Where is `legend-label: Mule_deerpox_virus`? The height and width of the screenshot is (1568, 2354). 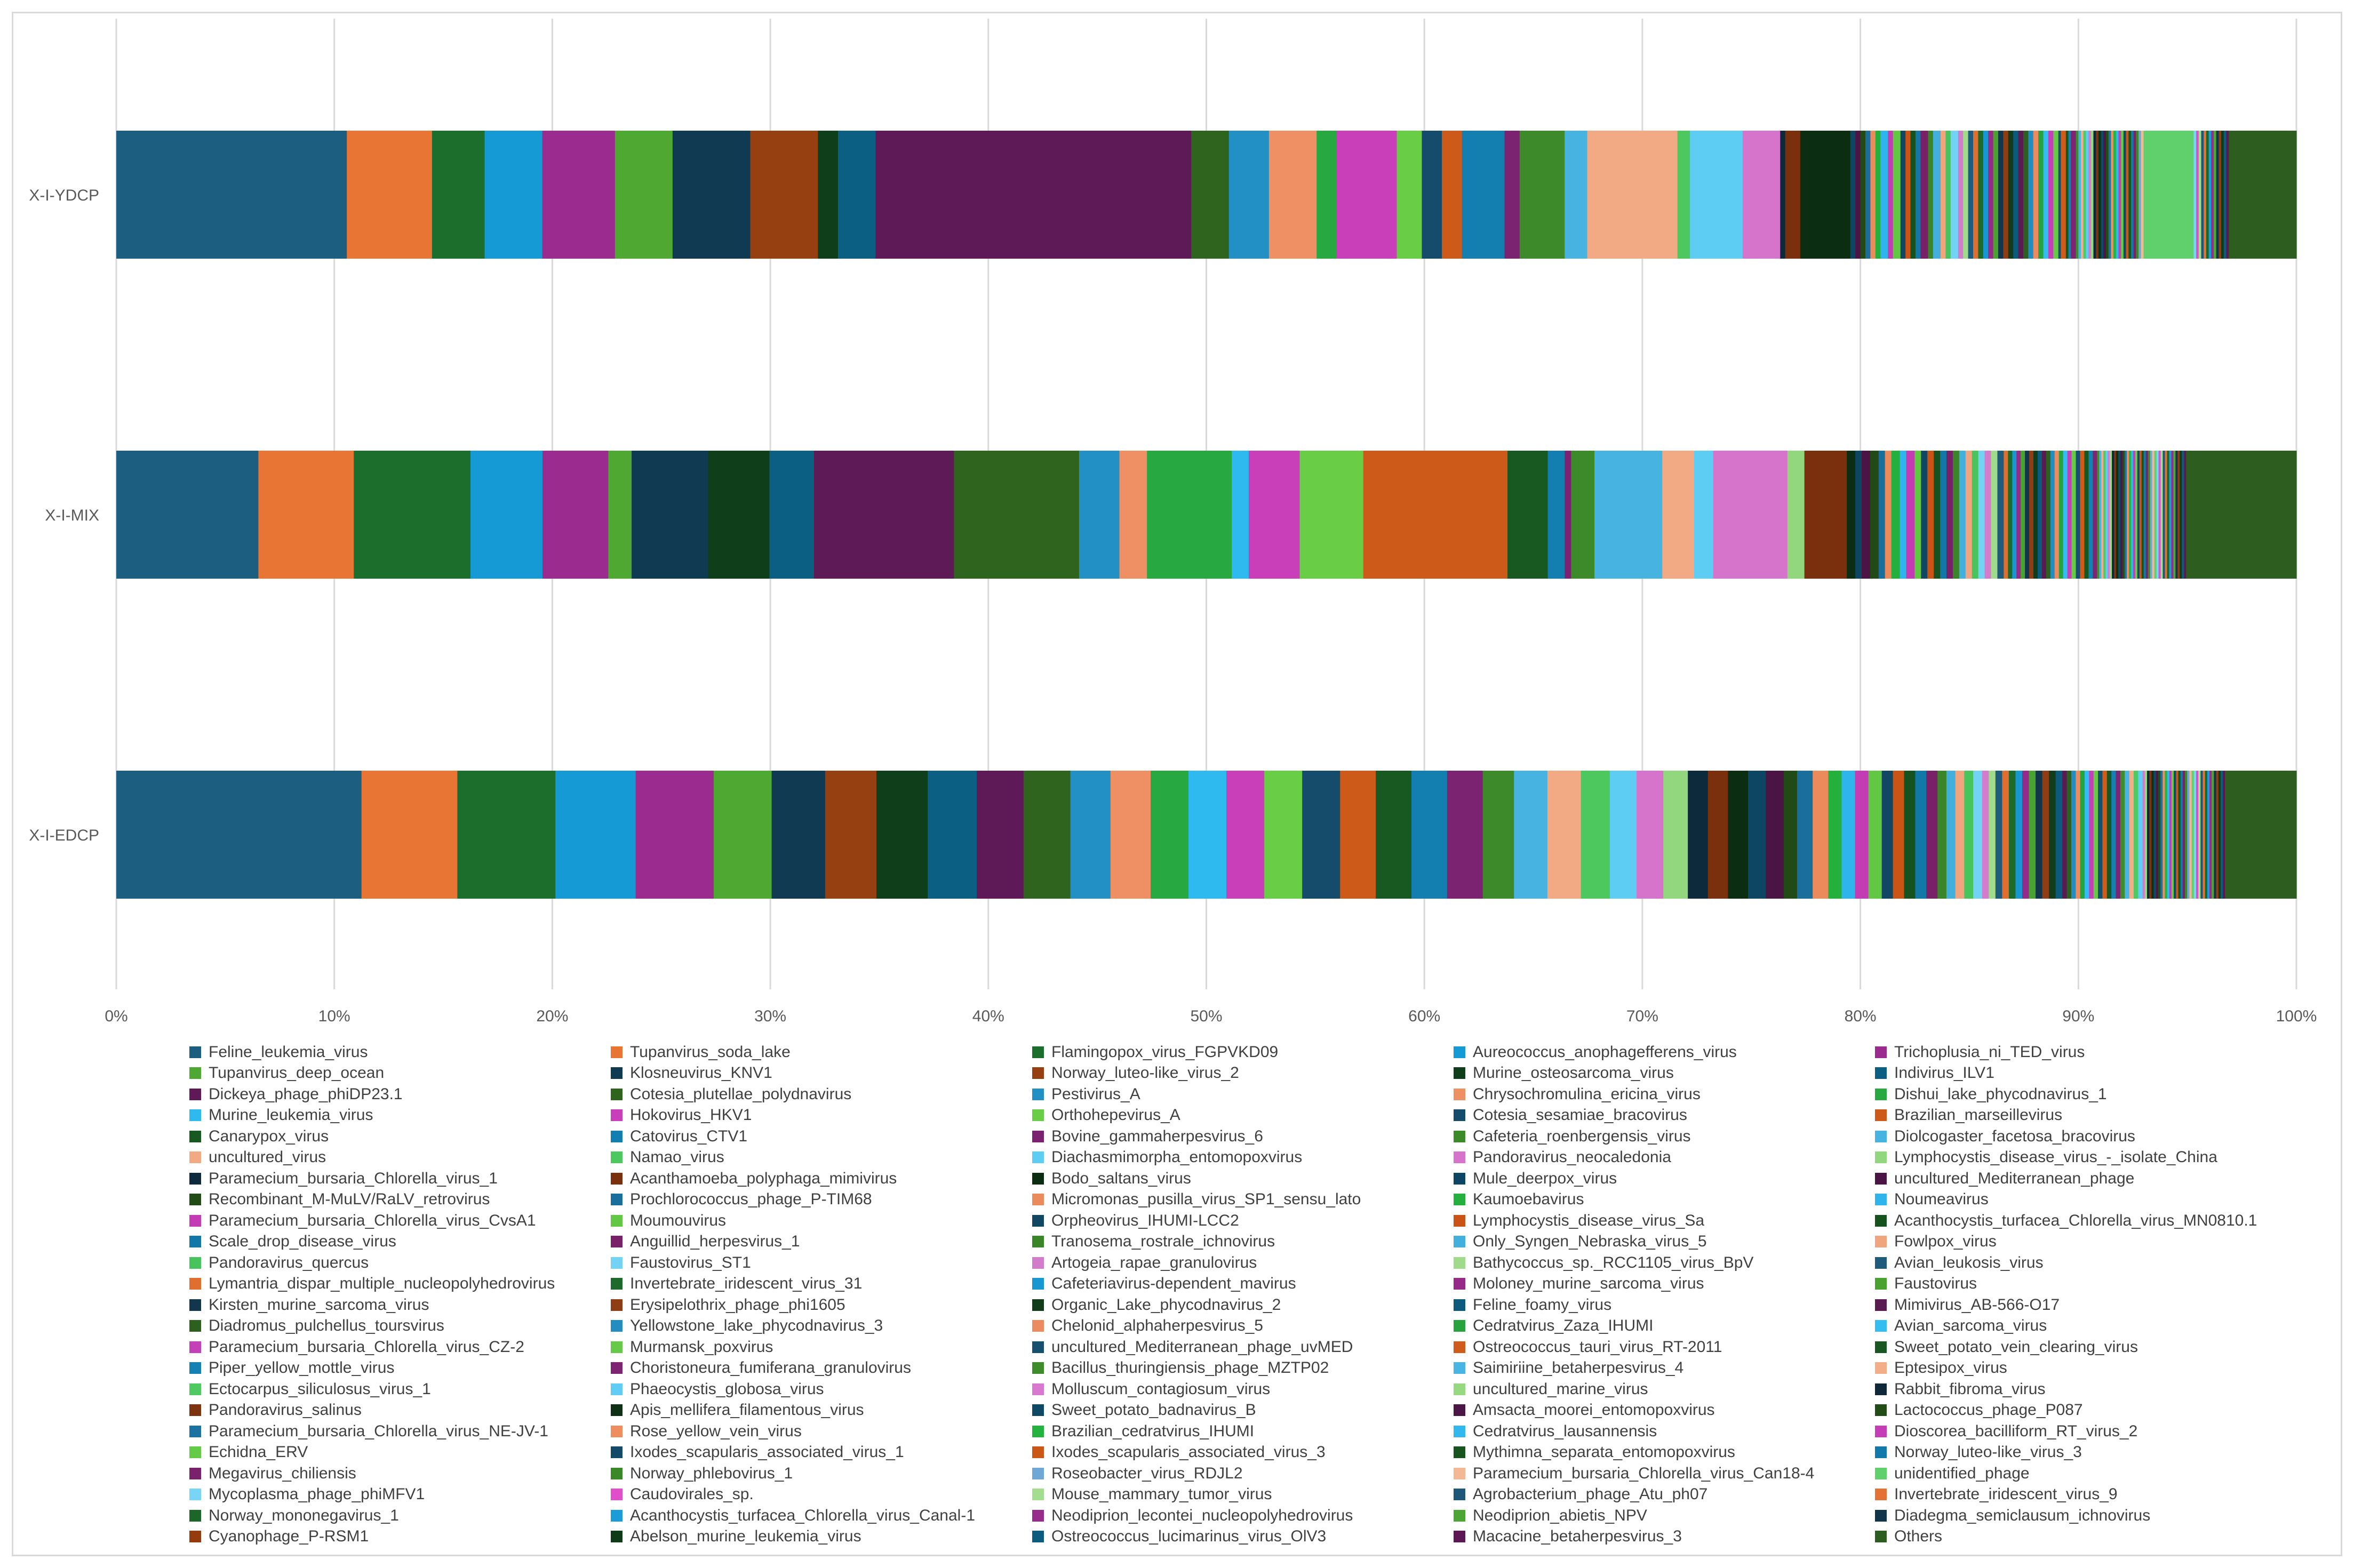
legend-label: Mule_deerpox_virus is located at coordinates (1545, 1178).